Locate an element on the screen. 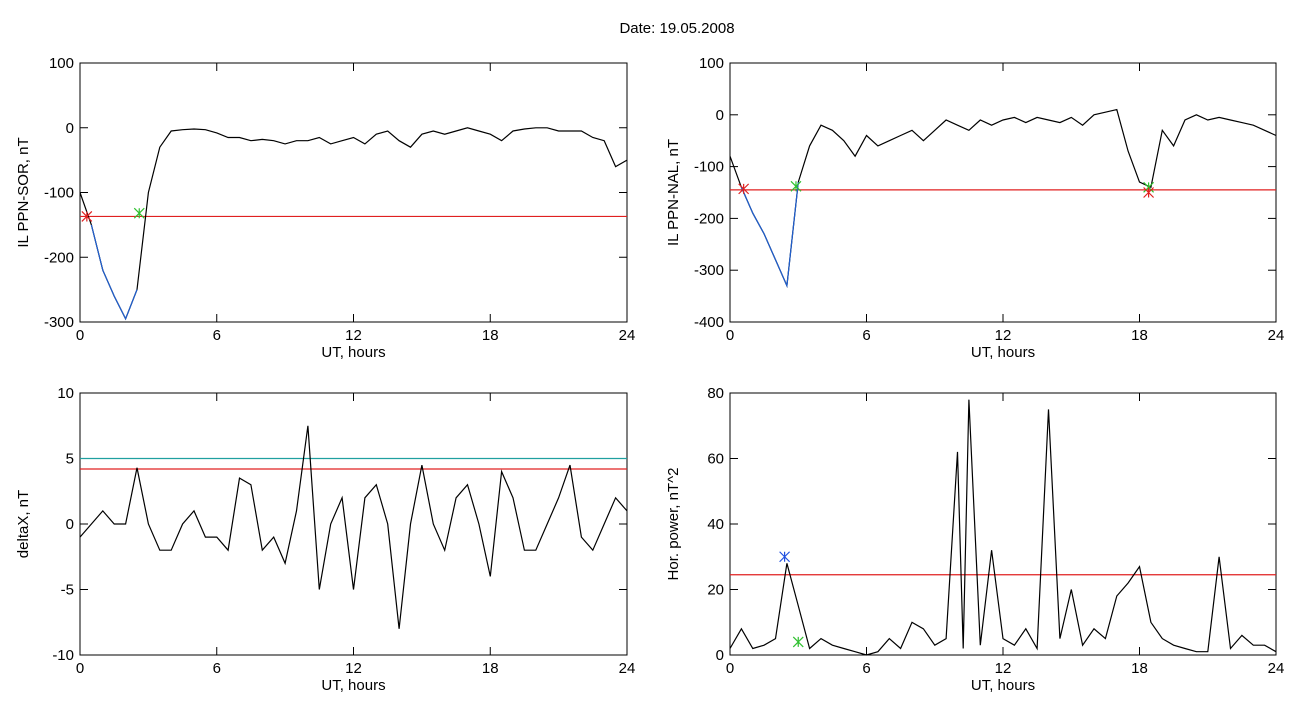  y-axis-label: IL PPN-SOR, nT is located at coordinates (23, 192).